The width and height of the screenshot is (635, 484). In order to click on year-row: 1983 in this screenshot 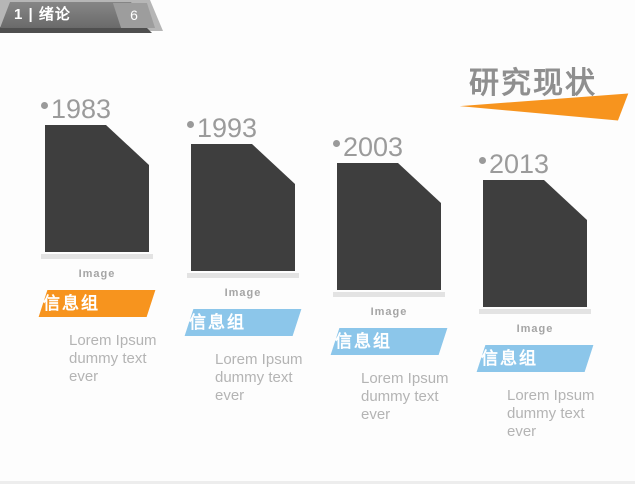, I will do `click(105, 110)`.